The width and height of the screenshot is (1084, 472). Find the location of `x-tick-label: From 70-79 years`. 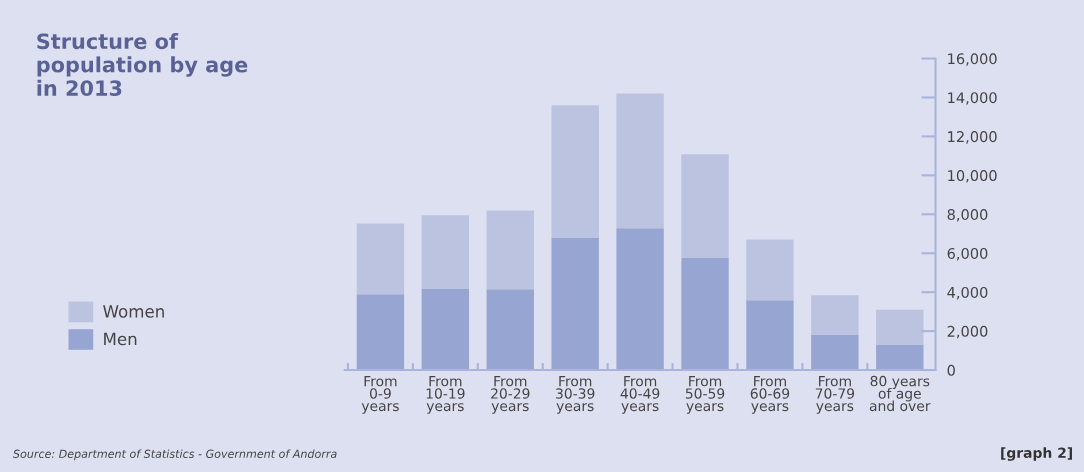

x-tick-label: From 70-79 years is located at coordinates (835, 395).